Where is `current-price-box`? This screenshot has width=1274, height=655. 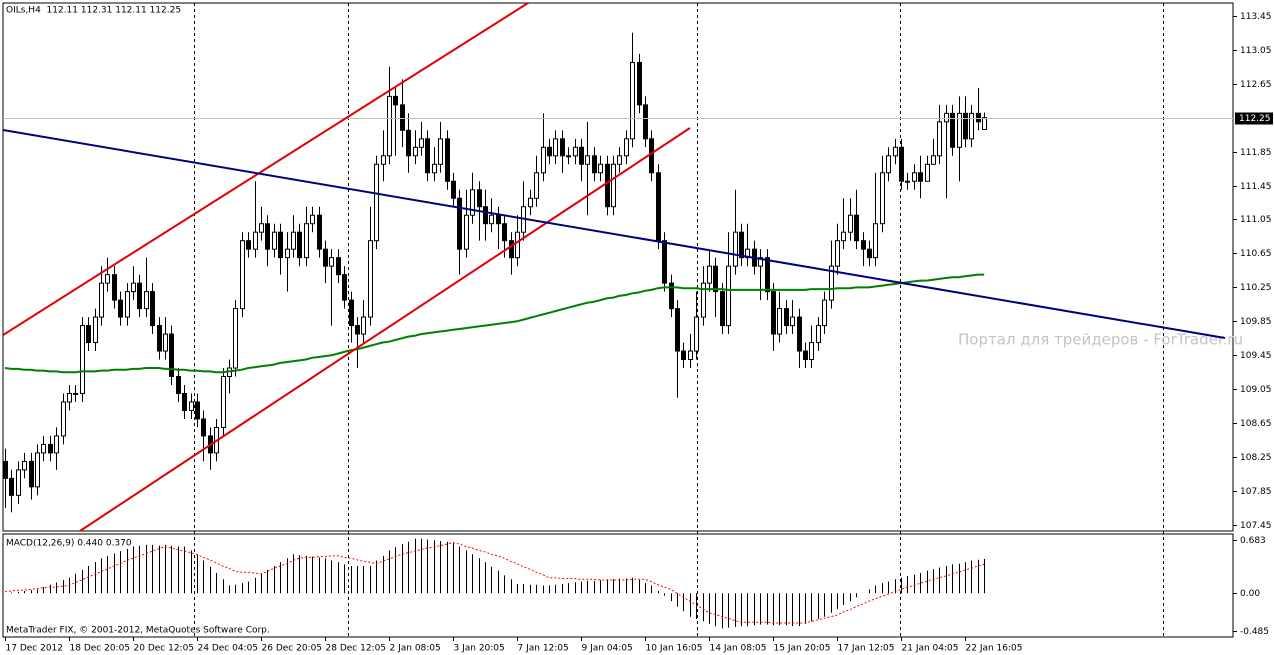 current-price-box is located at coordinates (1254, 118).